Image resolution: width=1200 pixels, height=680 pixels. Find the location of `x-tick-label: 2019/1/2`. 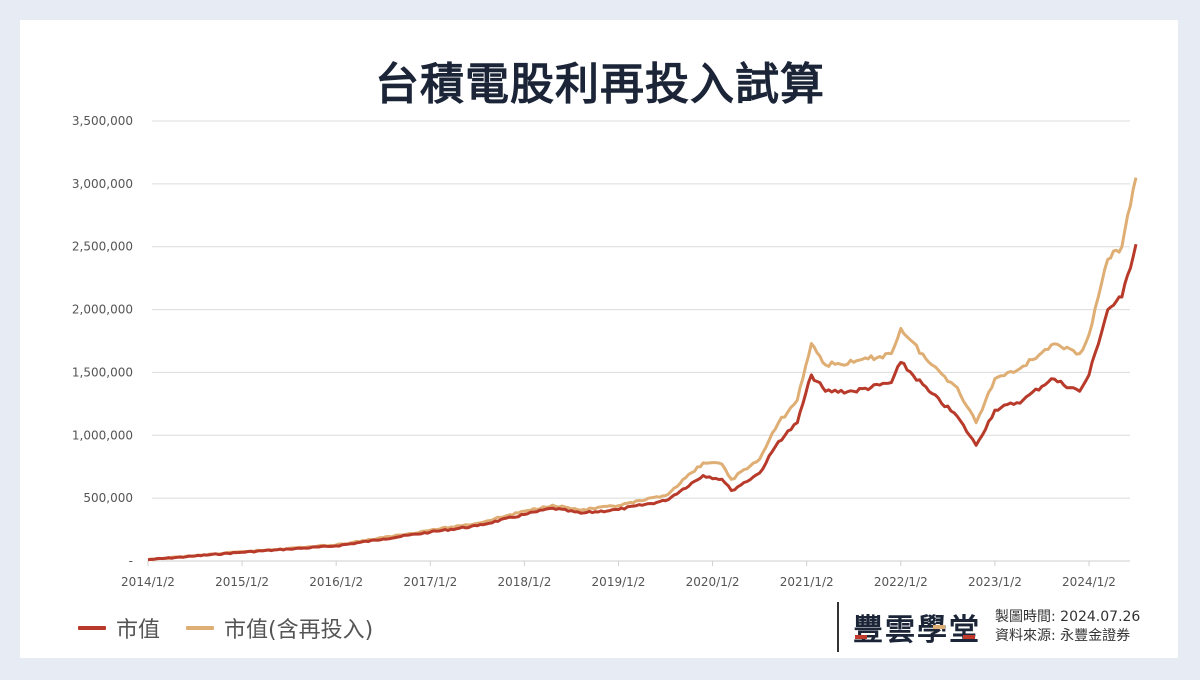

x-tick-label: 2019/1/2 is located at coordinates (619, 582).